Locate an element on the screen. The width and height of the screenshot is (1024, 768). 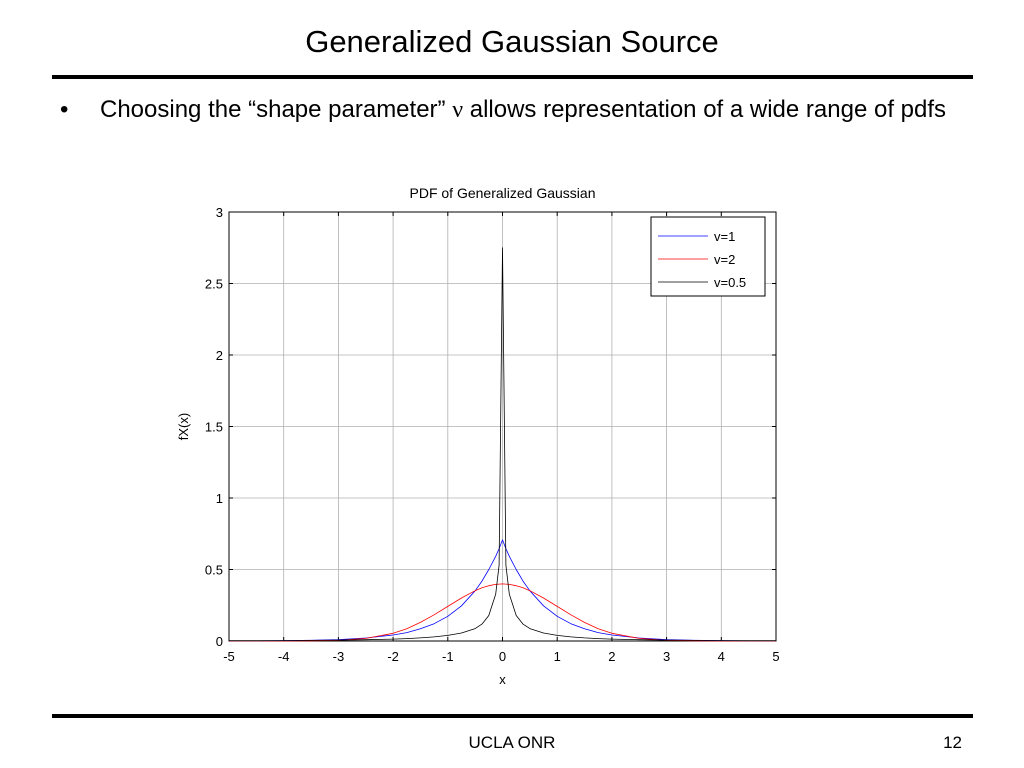
legend-entry: v=0.5 is located at coordinates (730, 282).